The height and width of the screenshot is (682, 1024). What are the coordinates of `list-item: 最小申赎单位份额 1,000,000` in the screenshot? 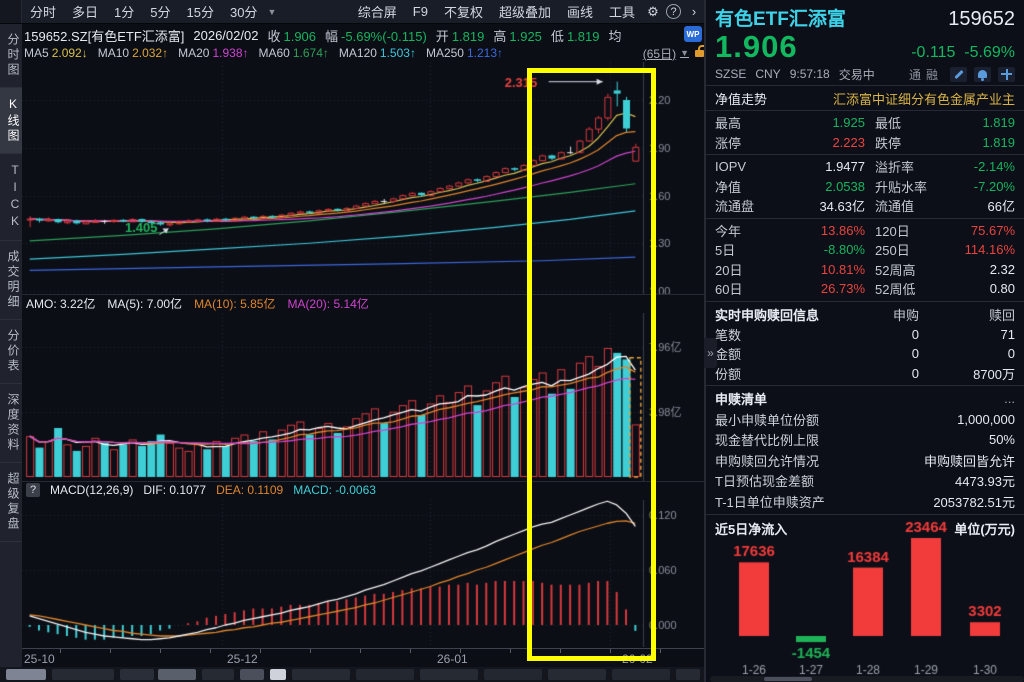 It's located at (865, 419).